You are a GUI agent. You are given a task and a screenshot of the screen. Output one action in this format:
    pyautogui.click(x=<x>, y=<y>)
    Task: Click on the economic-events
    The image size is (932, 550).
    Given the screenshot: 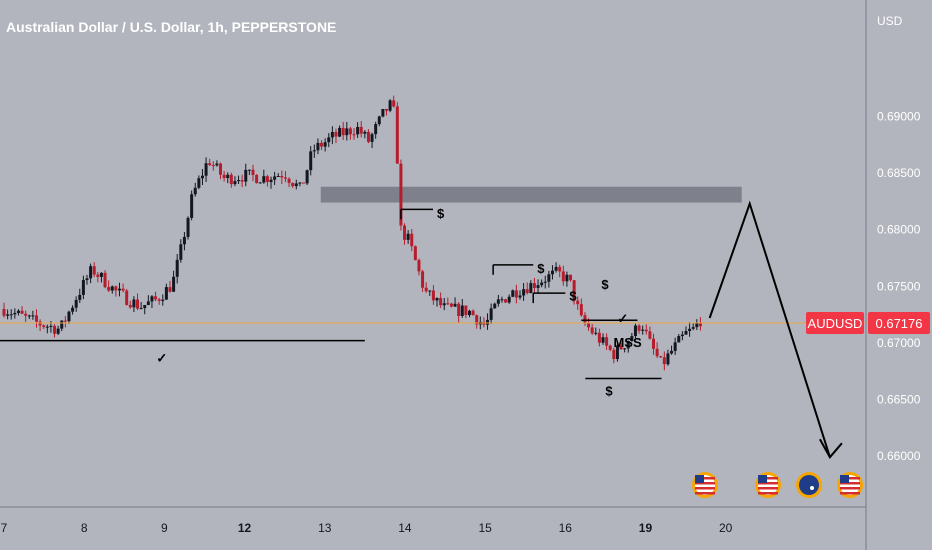 What is the action you would take?
    pyautogui.click(x=777, y=485)
    